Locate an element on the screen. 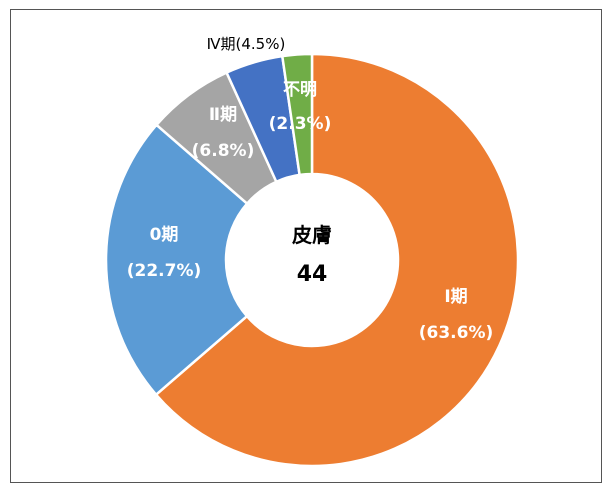 The width and height of the screenshot is (614, 493). slice-label-3: Ⅳ期(4.5%) is located at coordinates (246, 44).